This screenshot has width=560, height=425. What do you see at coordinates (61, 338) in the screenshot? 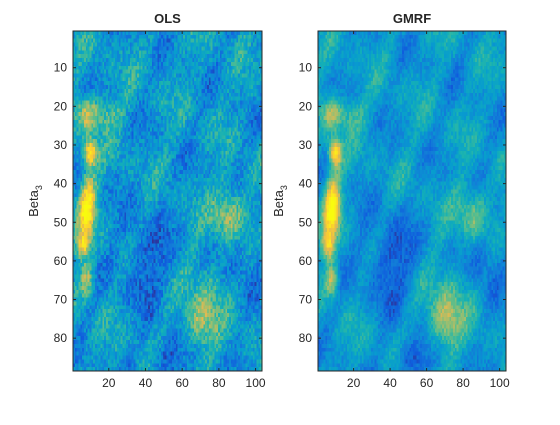
I see `ols-y-tick-label: 80` at bounding box center [61, 338].